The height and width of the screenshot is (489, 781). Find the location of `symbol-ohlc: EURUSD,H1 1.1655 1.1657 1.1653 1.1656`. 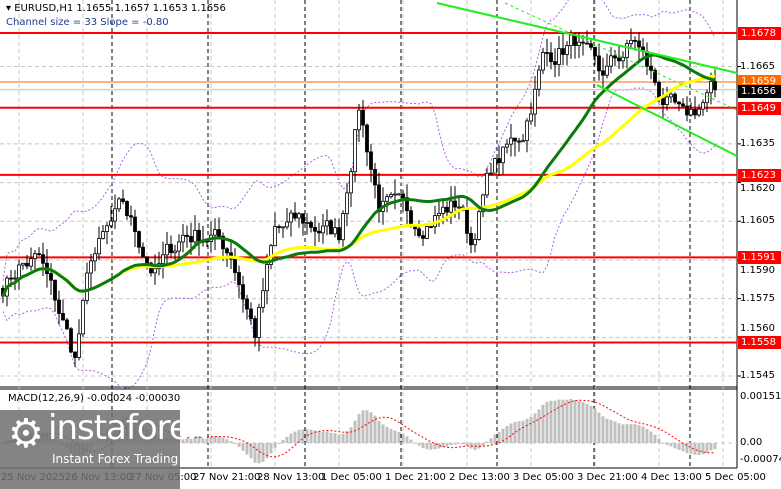

symbol-ohlc: EURUSD,H1 1.1655 1.1657 1.1653 1.1656 is located at coordinates (120, 8).